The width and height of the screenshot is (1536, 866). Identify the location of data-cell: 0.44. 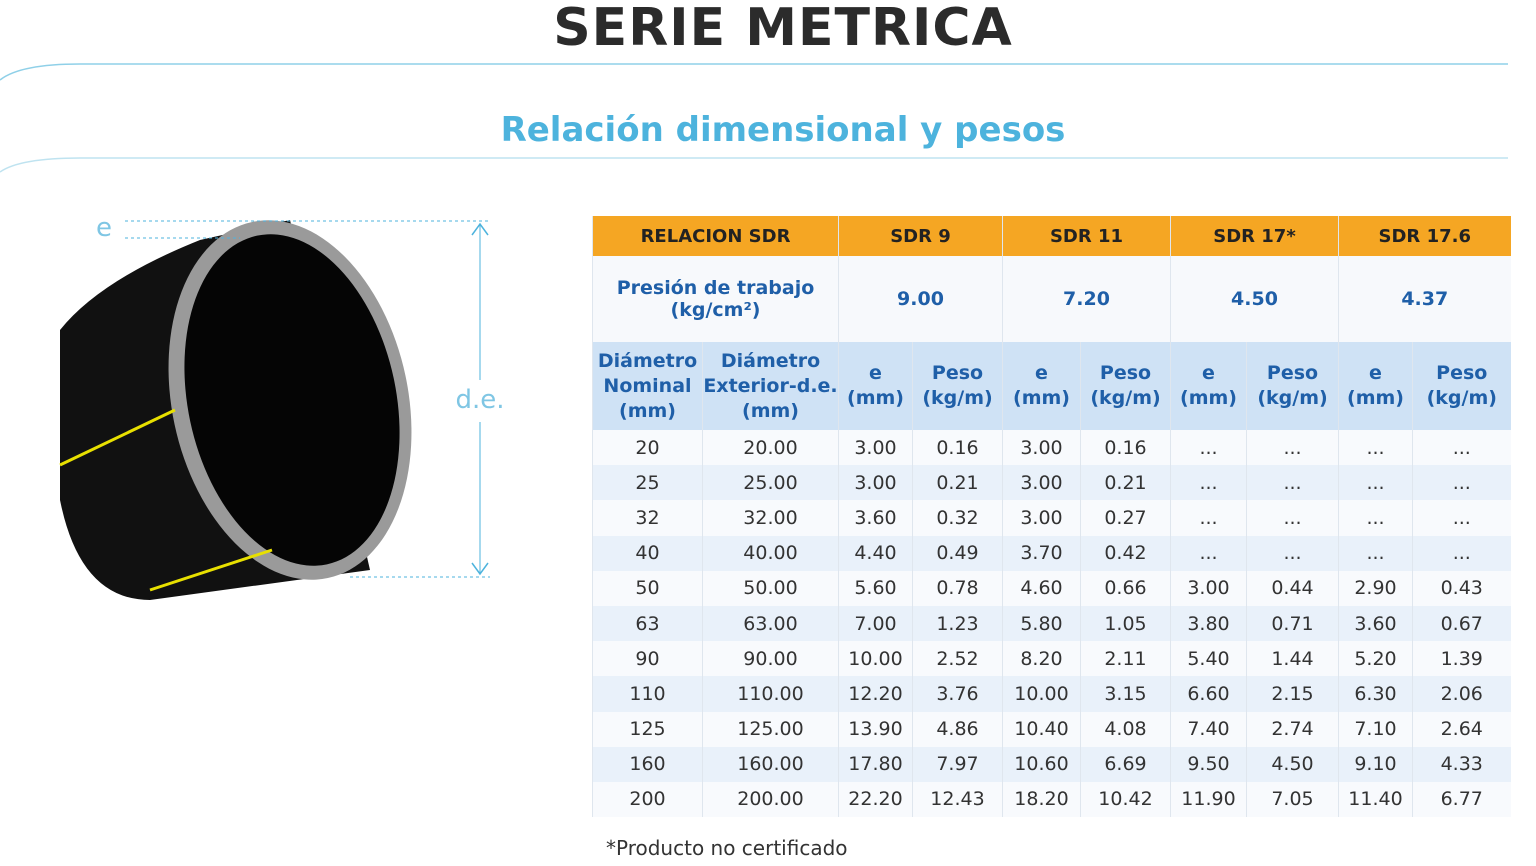
(1292, 588).